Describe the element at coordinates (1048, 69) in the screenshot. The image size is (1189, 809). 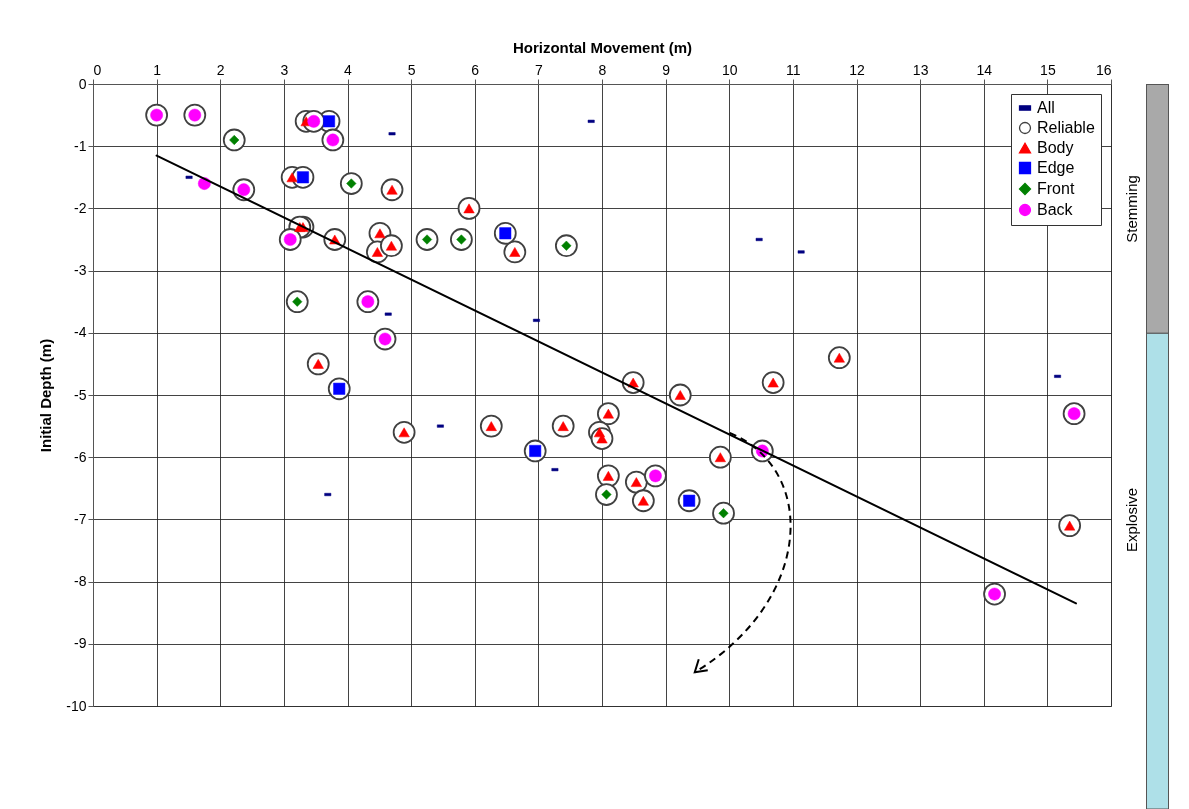
I see `x-tick-label: 15` at that location.